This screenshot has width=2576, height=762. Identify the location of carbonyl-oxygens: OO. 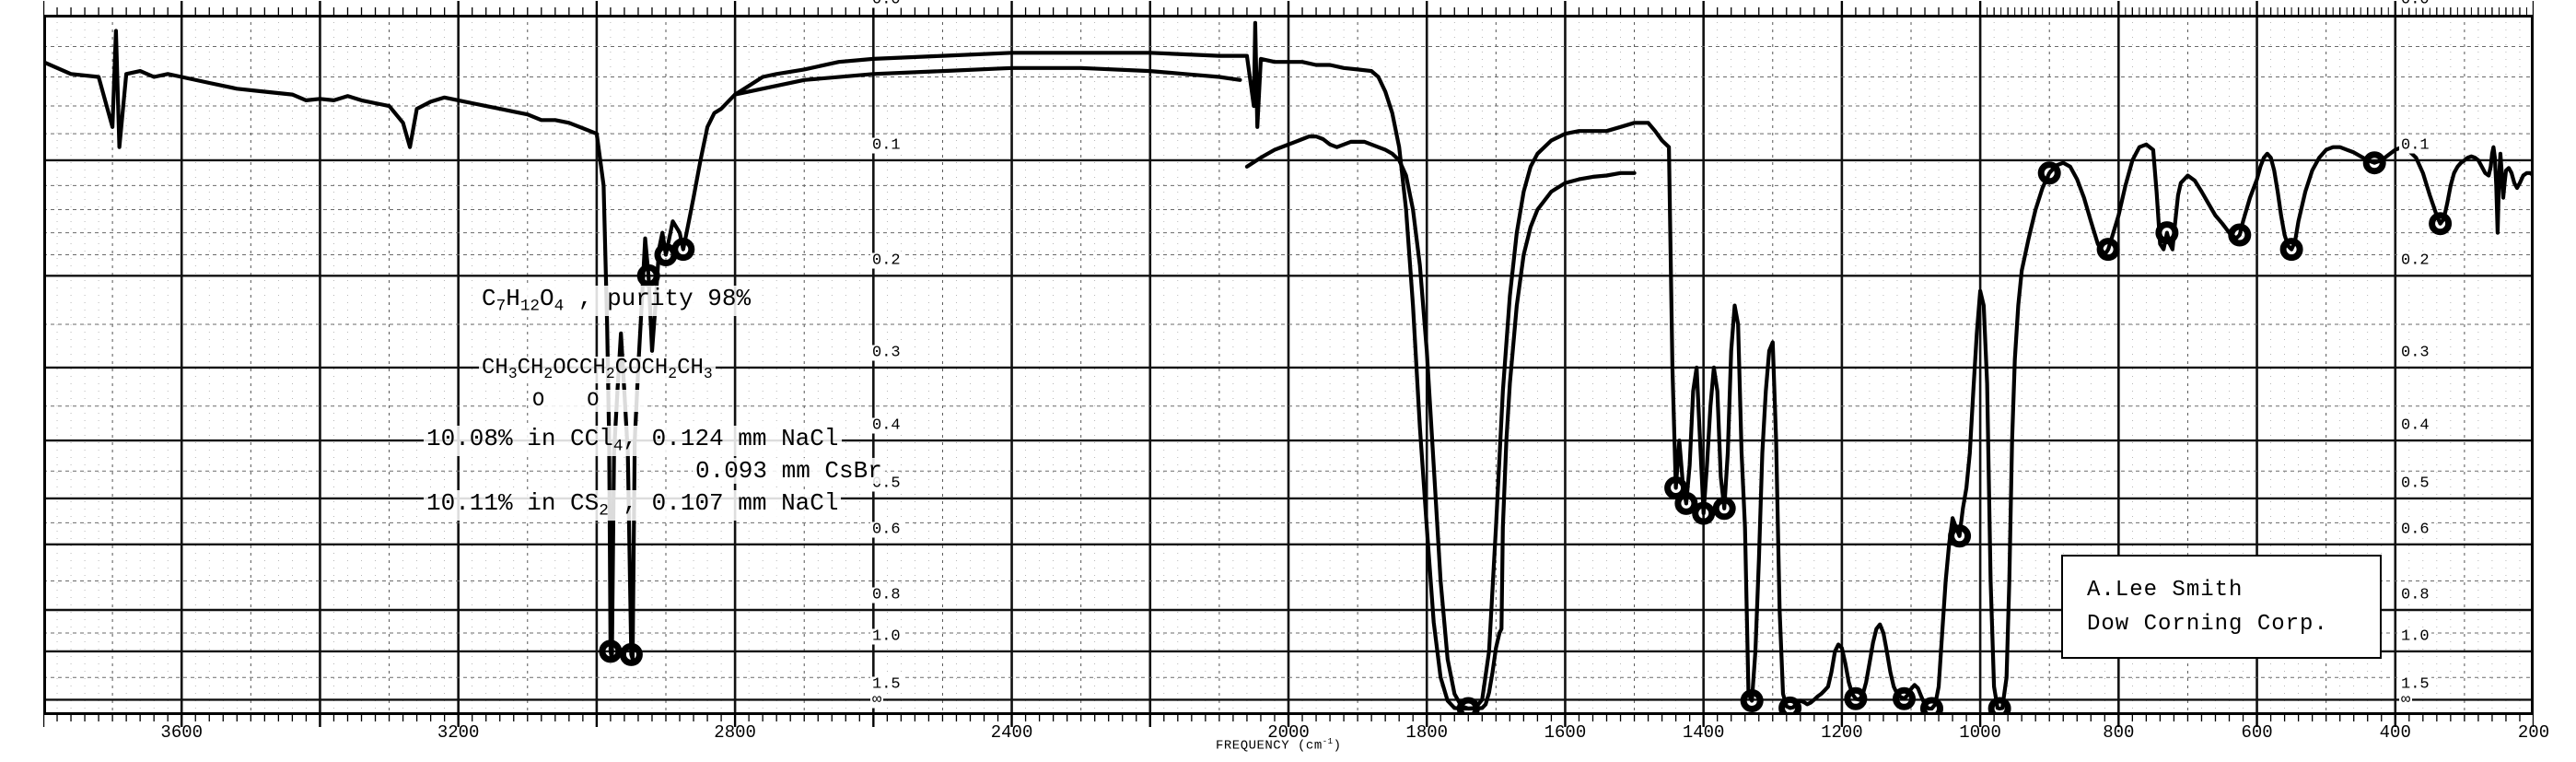
(587, 400).